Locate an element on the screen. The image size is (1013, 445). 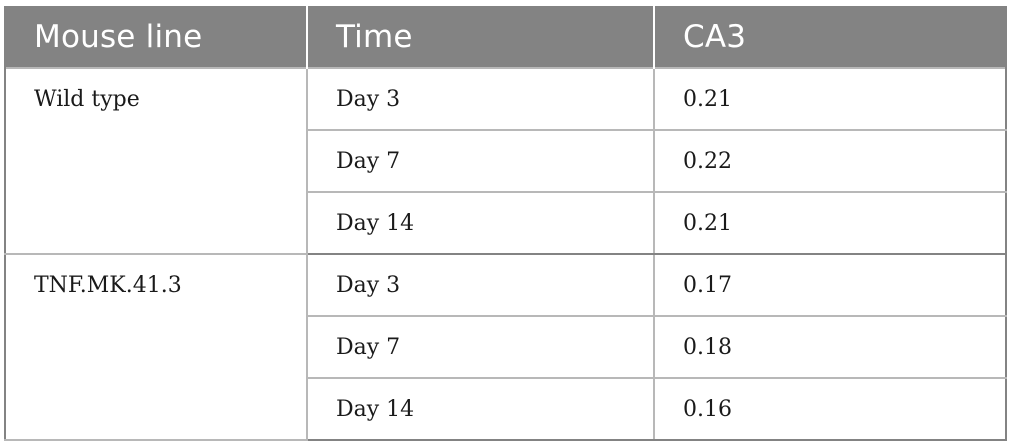
mouse-line-cell: Wild type is located at coordinates (156, 161).